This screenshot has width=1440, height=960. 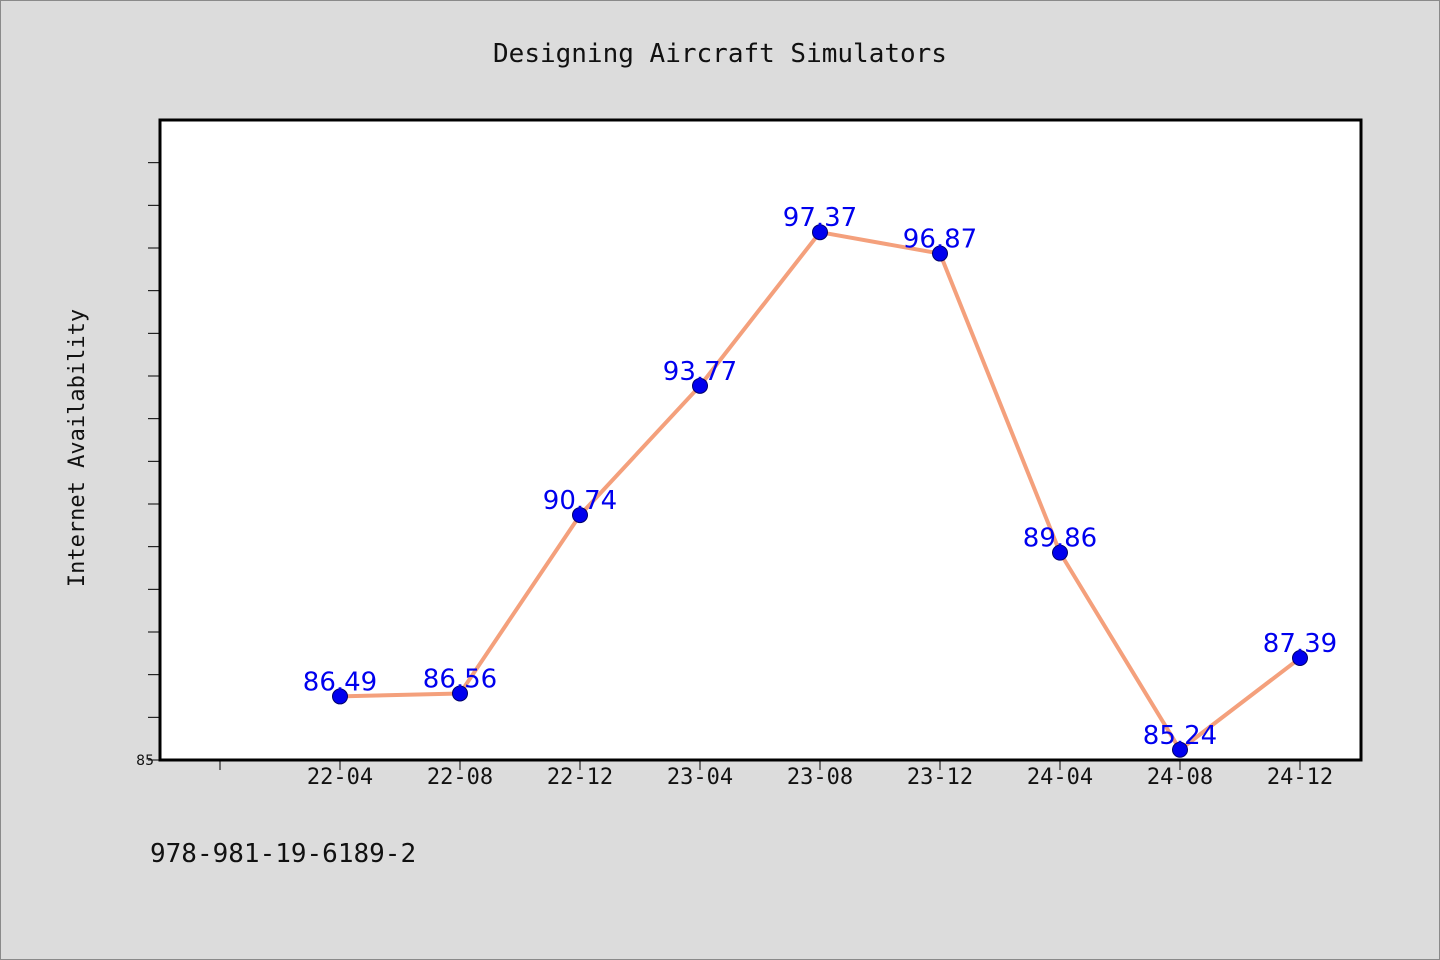 I want to click on x-tick-label: 24-12, so click(x=1300, y=777).